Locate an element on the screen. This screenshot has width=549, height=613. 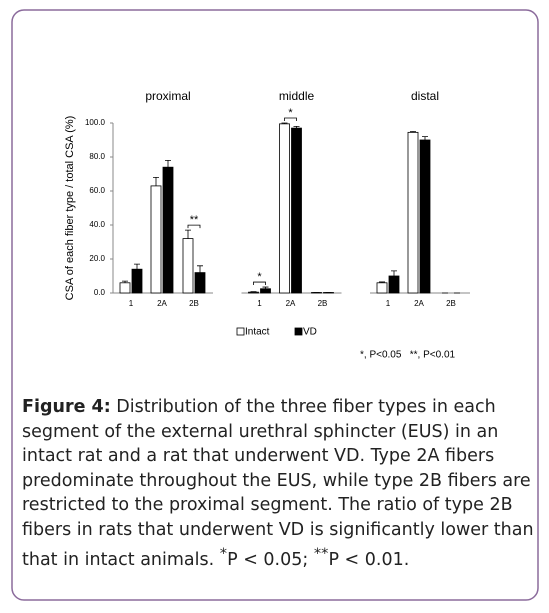
y-tick-label: 60.0 is located at coordinates (97, 190).